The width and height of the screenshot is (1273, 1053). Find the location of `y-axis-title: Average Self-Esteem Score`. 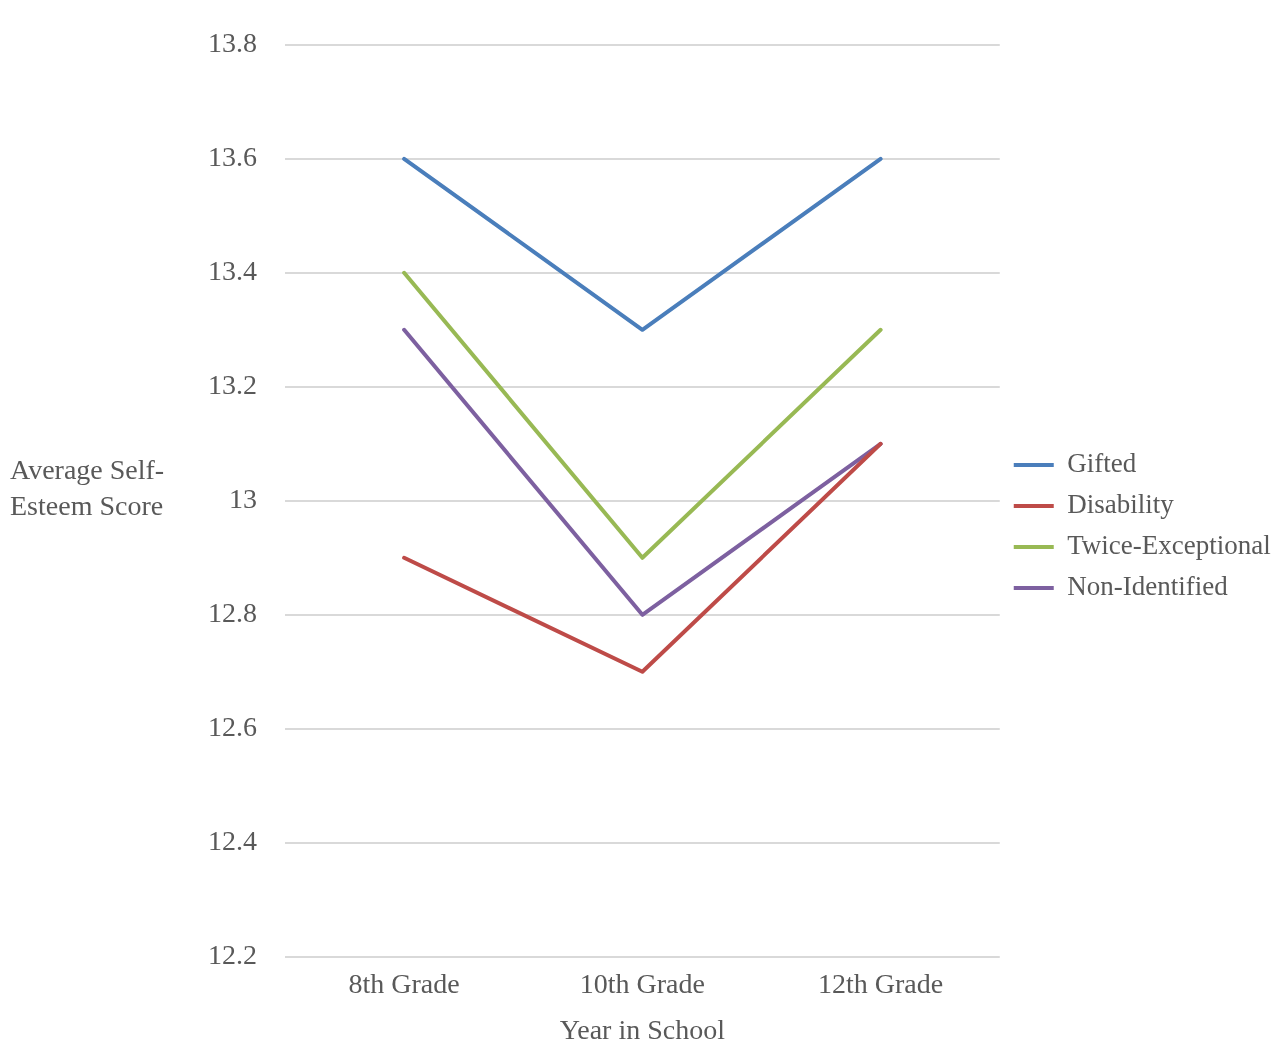

y-axis-title: Average Self-Esteem Score is located at coordinates (88, 488).